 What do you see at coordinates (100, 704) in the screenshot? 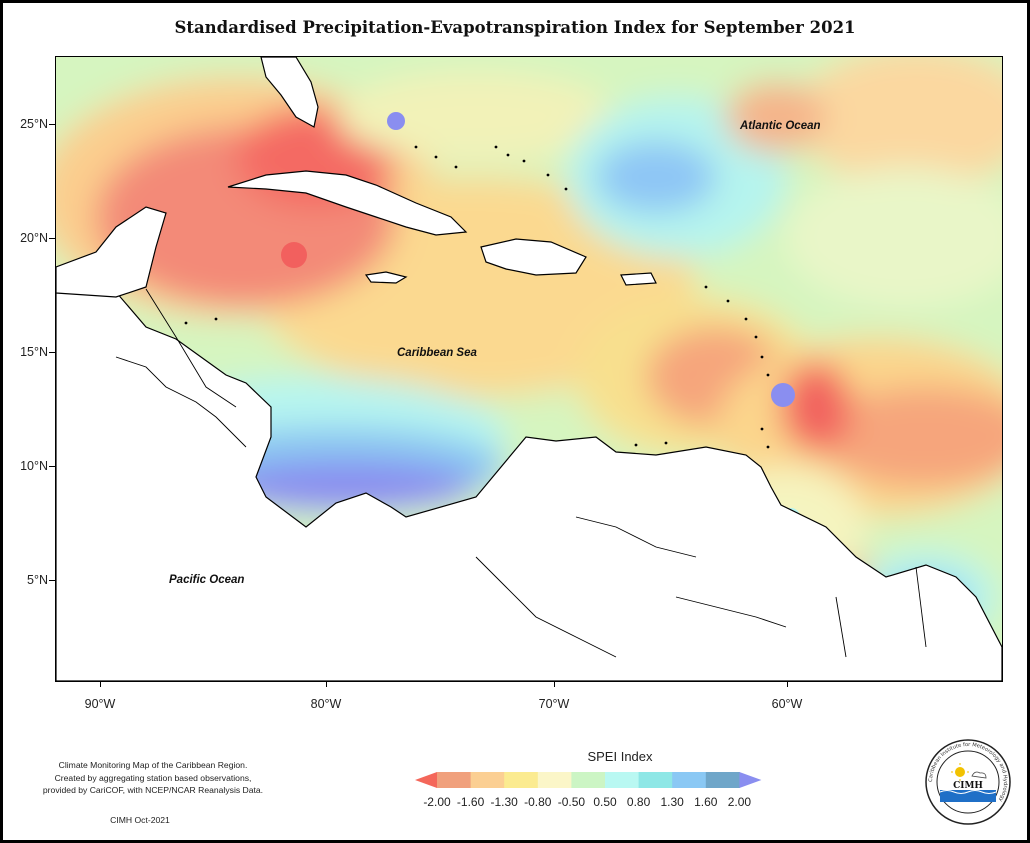
I see `x-label-90w: 90°W` at bounding box center [100, 704].